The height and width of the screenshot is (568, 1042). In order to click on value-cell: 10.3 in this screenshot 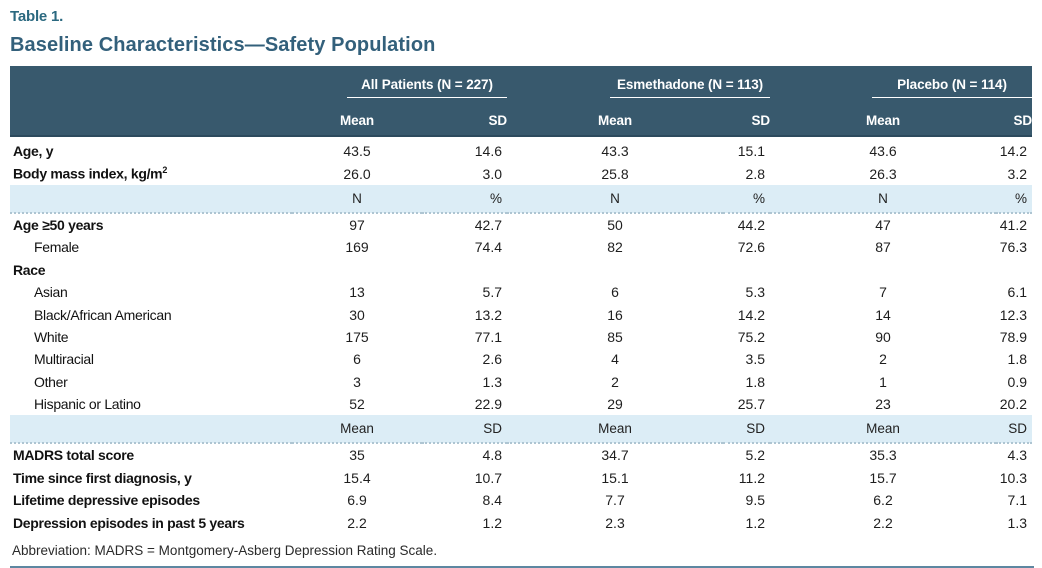, I will do `click(1013, 477)`.